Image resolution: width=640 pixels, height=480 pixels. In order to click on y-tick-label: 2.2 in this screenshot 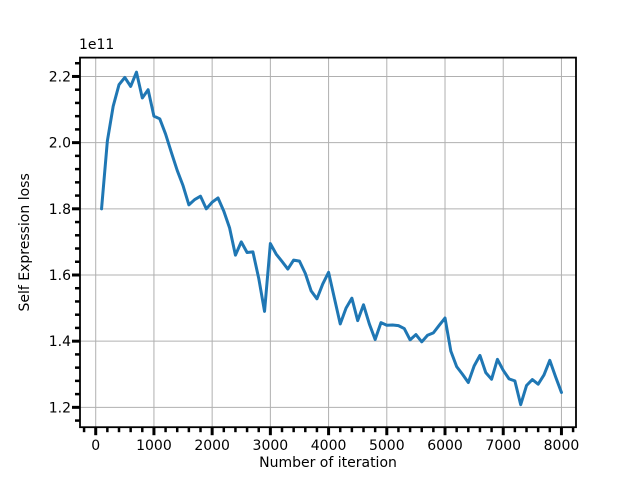, I will do `click(60, 77)`.